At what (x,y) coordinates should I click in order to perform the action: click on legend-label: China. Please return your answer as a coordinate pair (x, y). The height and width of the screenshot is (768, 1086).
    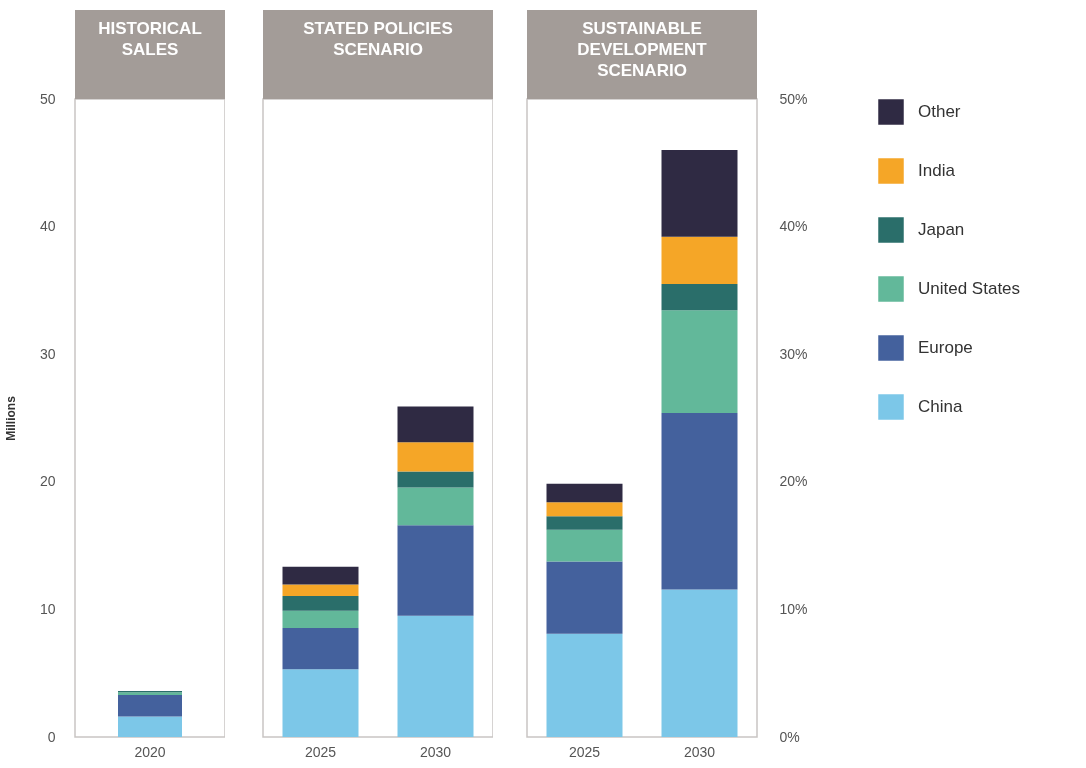
    Looking at the image, I should click on (940, 406).